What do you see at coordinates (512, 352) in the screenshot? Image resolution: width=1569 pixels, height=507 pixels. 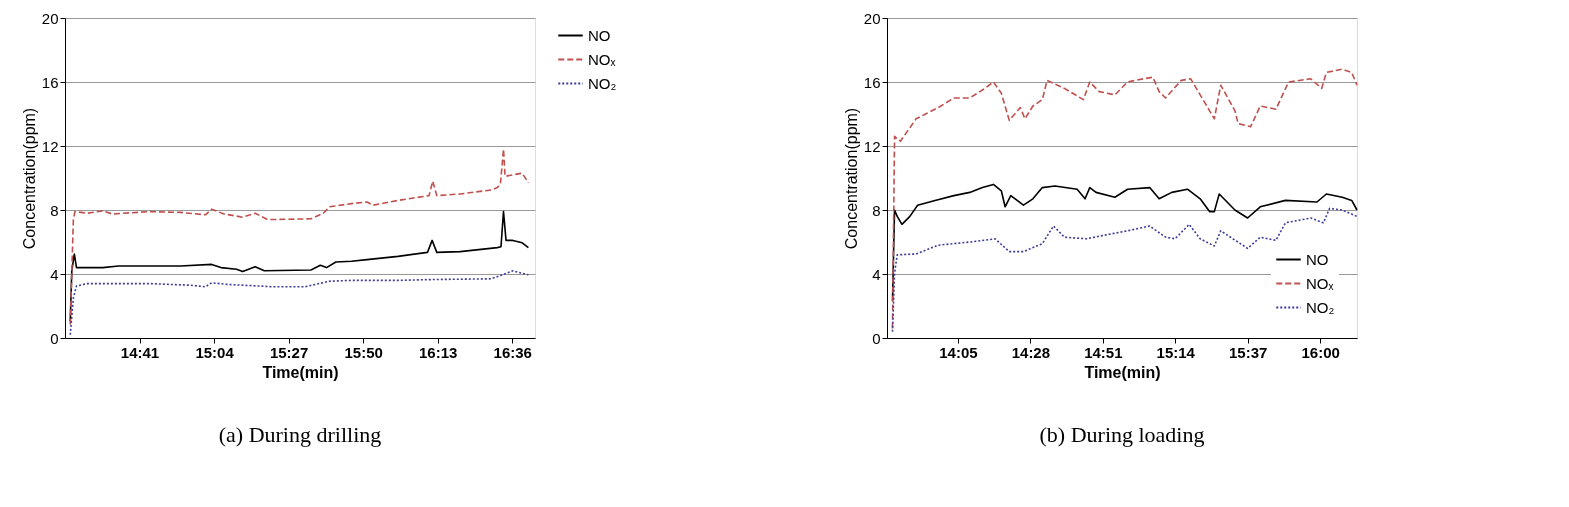 I see `x-tick-label: 16:36` at bounding box center [512, 352].